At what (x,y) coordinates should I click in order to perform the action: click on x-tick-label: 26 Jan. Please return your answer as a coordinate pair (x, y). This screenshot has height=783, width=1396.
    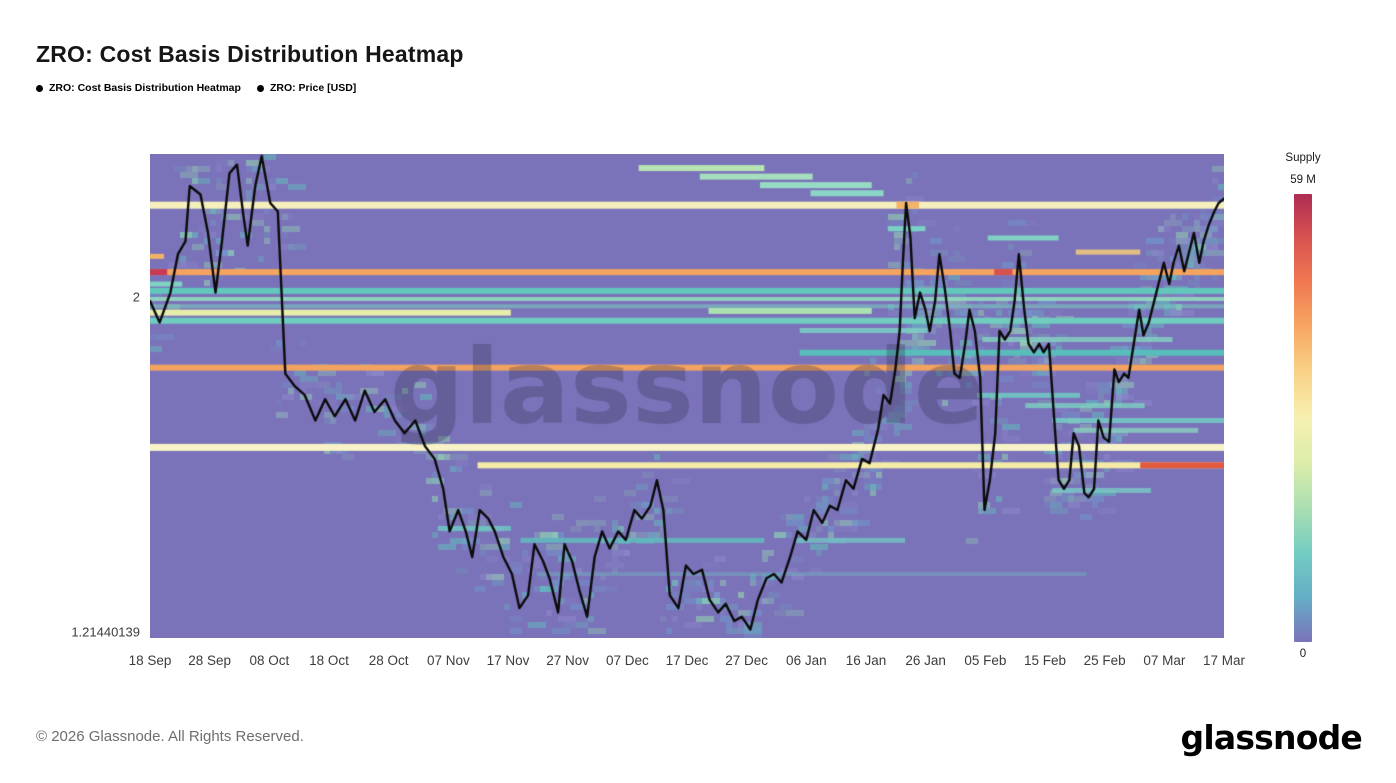
    Looking at the image, I should click on (925, 660).